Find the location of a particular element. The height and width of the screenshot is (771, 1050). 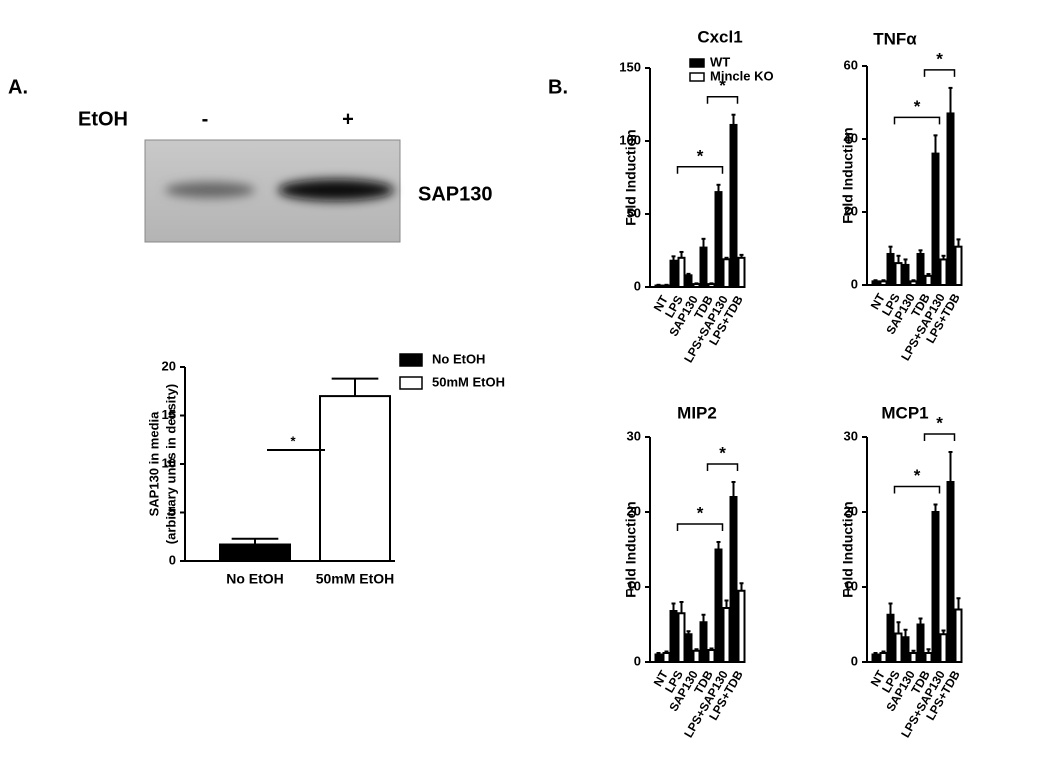

y-axis-label: (arbitrary units in density) is located at coordinates (170, 464).